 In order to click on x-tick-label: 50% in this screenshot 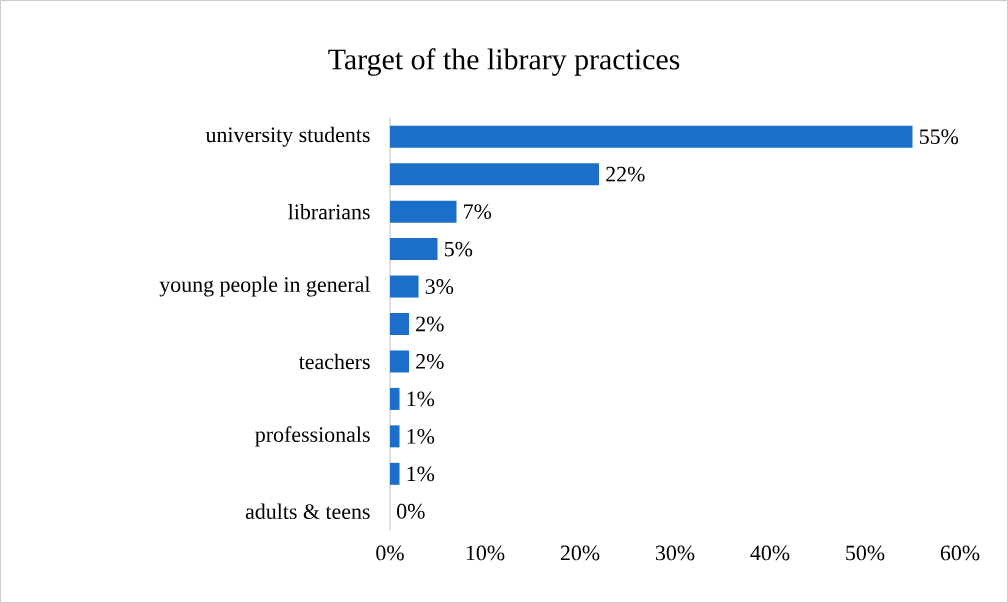, I will do `click(865, 553)`.